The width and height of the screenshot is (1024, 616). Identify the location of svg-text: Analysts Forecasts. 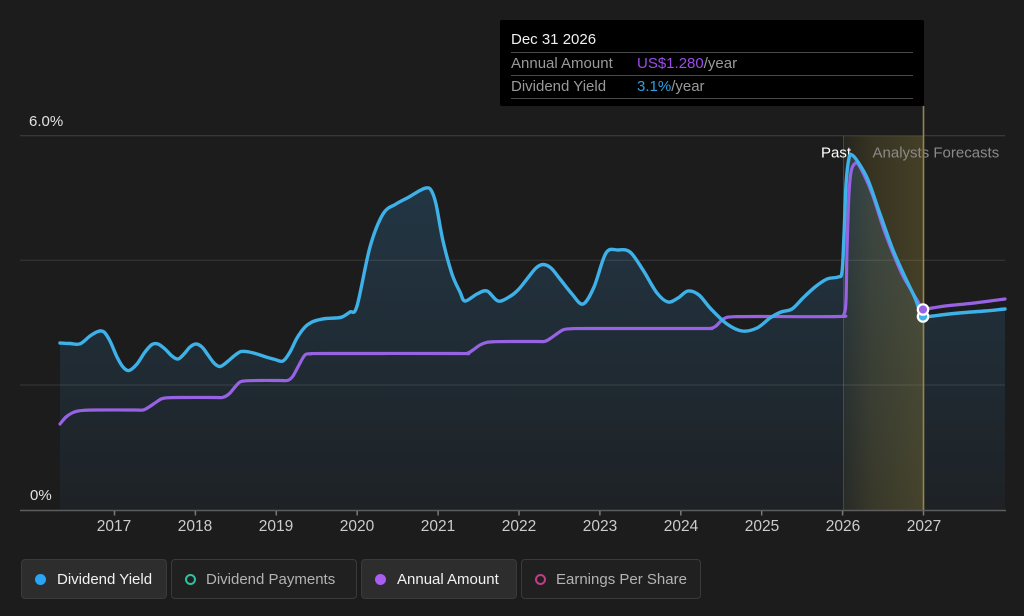
(936, 153).